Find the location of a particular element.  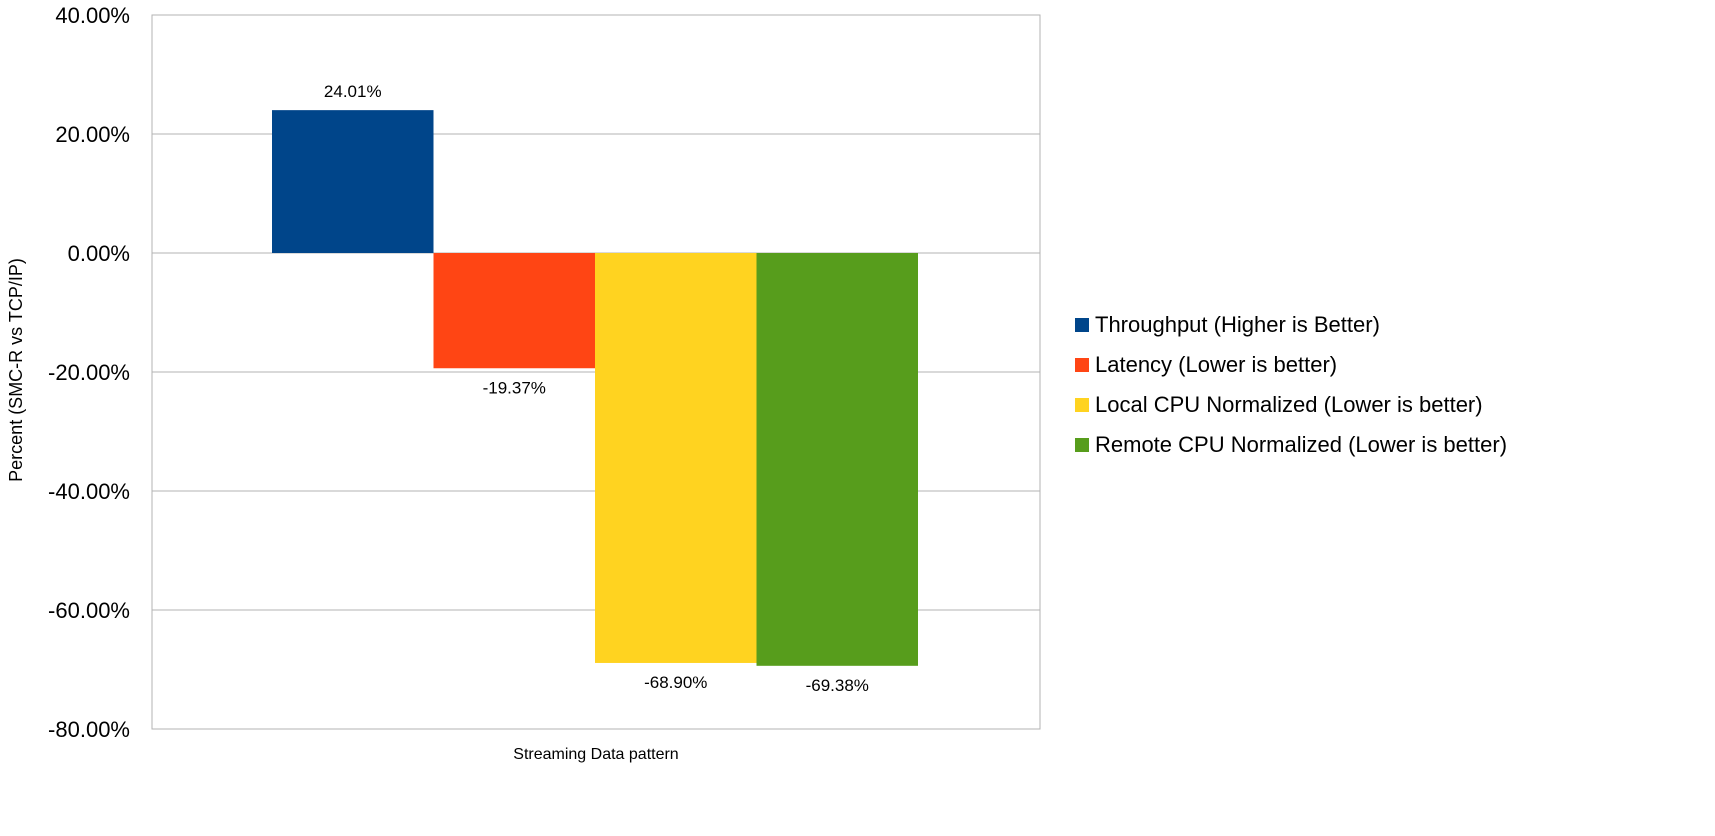

category-label: Streaming Data pattern is located at coordinates (595, 754).